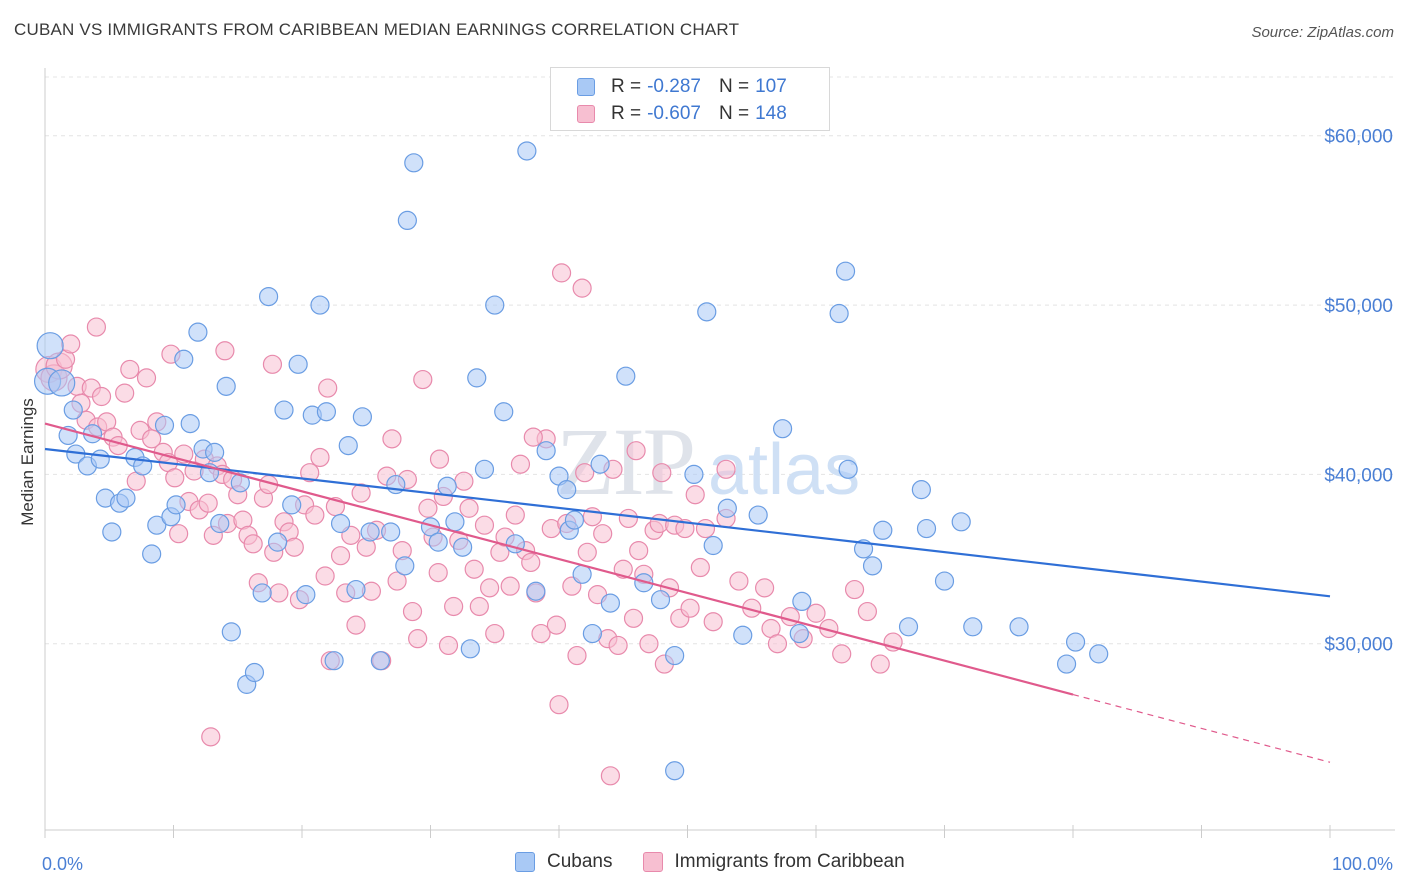 This screenshot has height=892, width=1406. Describe the element at coordinates (626, 113) in the screenshot. I see `legend-r-label: R =` at that location.